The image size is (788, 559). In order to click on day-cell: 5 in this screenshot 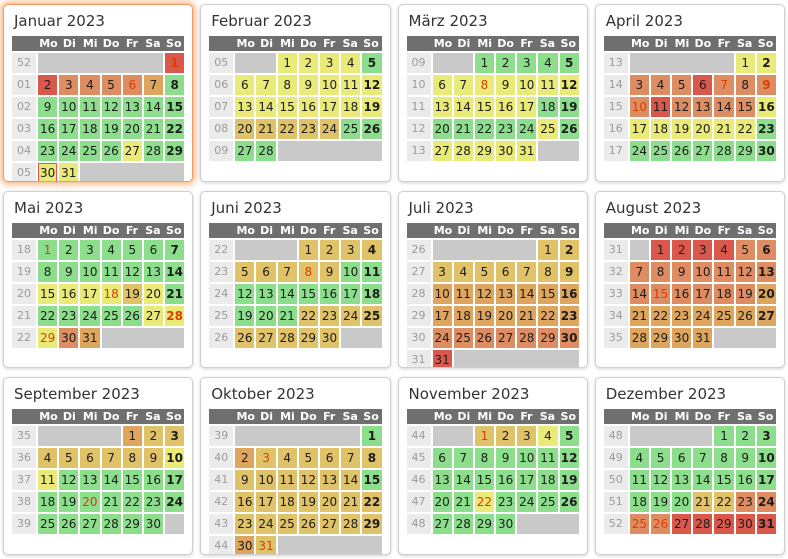, I will do `click(569, 63)`.